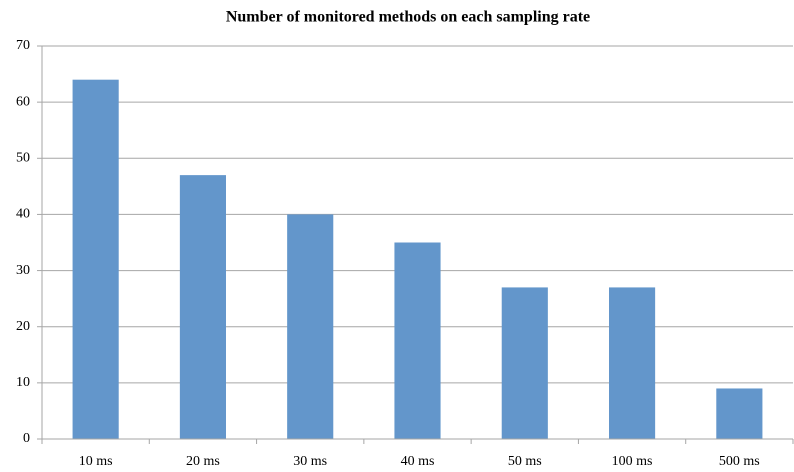 The image size is (794, 472). What do you see at coordinates (23, 214) in the screenshot?
I see `y-tick-label: 40` at bounding box center [23, 214].